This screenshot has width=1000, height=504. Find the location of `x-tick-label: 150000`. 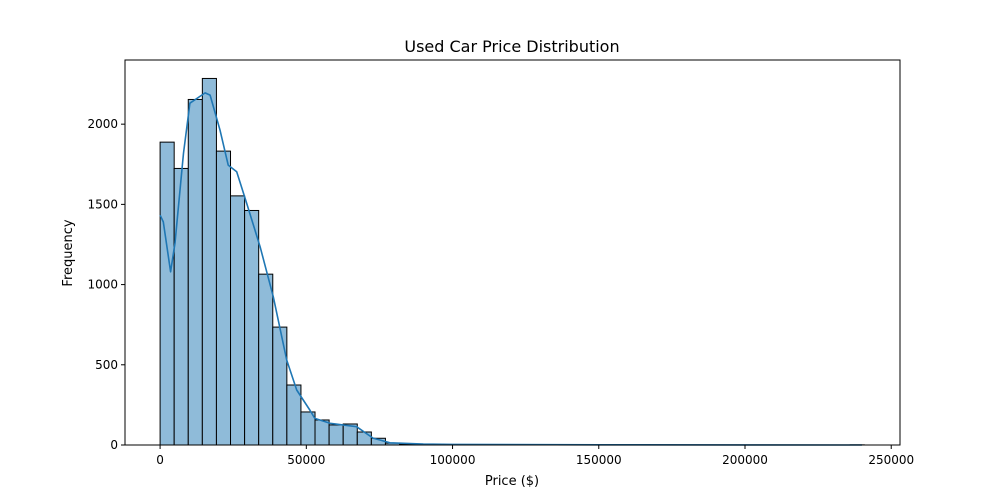

x-tick-label: 150000 is located at coordinates (599, 460).